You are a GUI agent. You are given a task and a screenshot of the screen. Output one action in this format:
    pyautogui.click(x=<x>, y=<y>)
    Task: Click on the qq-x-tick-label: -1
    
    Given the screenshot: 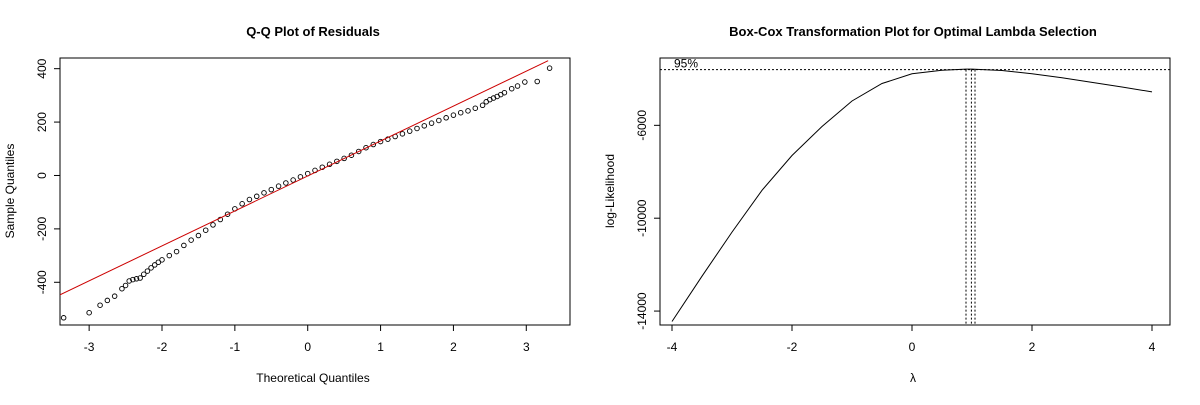 What is the action you would take?
    pyautogui.click(x=235, y=347)
    